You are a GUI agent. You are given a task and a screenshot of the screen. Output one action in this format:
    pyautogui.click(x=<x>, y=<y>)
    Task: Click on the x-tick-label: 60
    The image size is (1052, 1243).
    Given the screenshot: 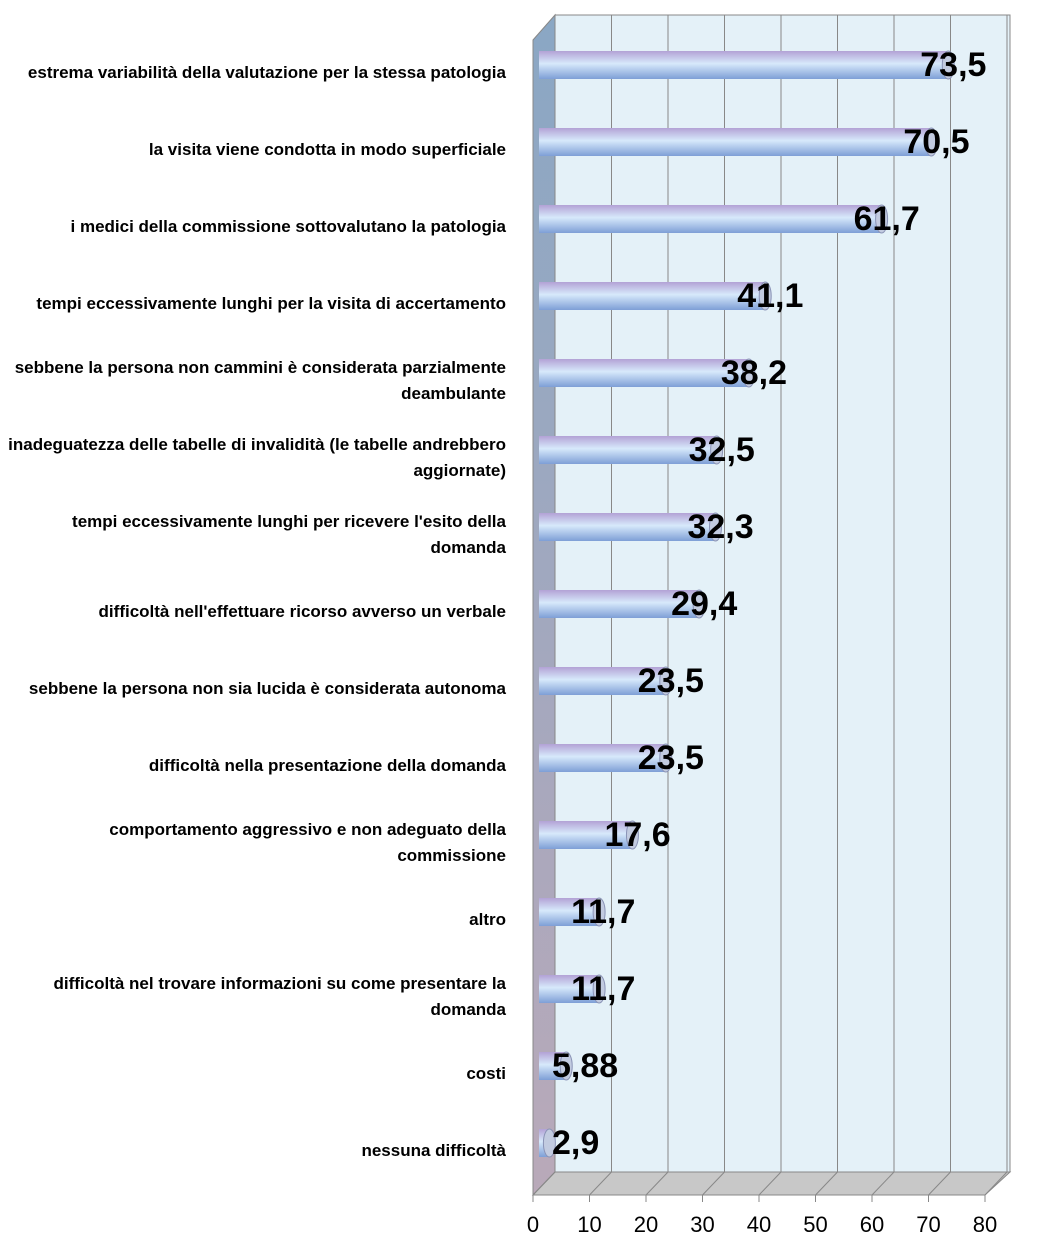 What is the action you would take?
    pyautogui.click(x=872, y=1224)
    